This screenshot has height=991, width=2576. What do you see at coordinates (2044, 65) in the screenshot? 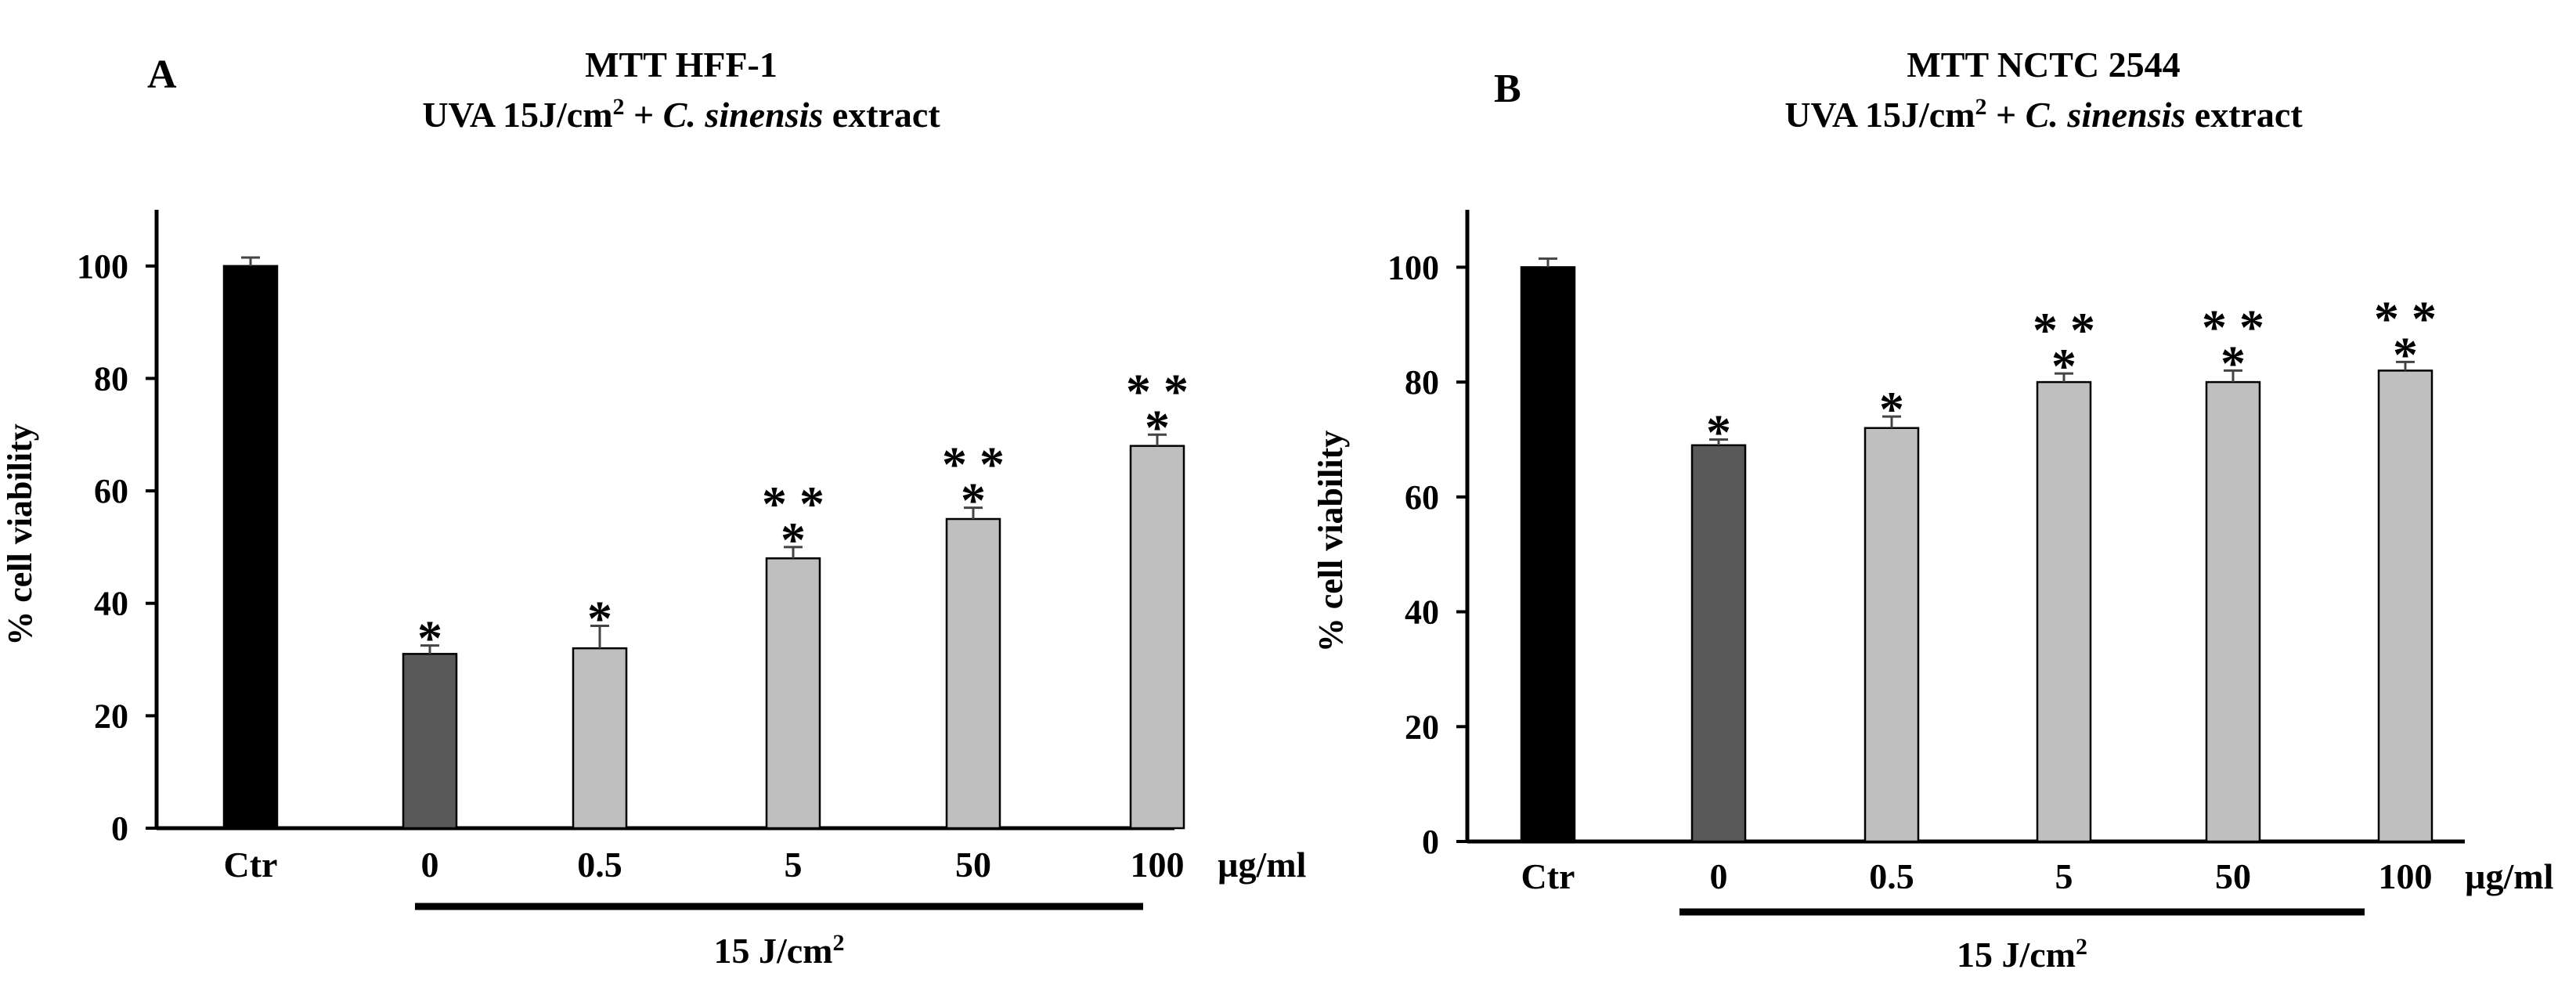
I see `chart-title: MTT NCTC 2544` at bounding box center [2044, 65].